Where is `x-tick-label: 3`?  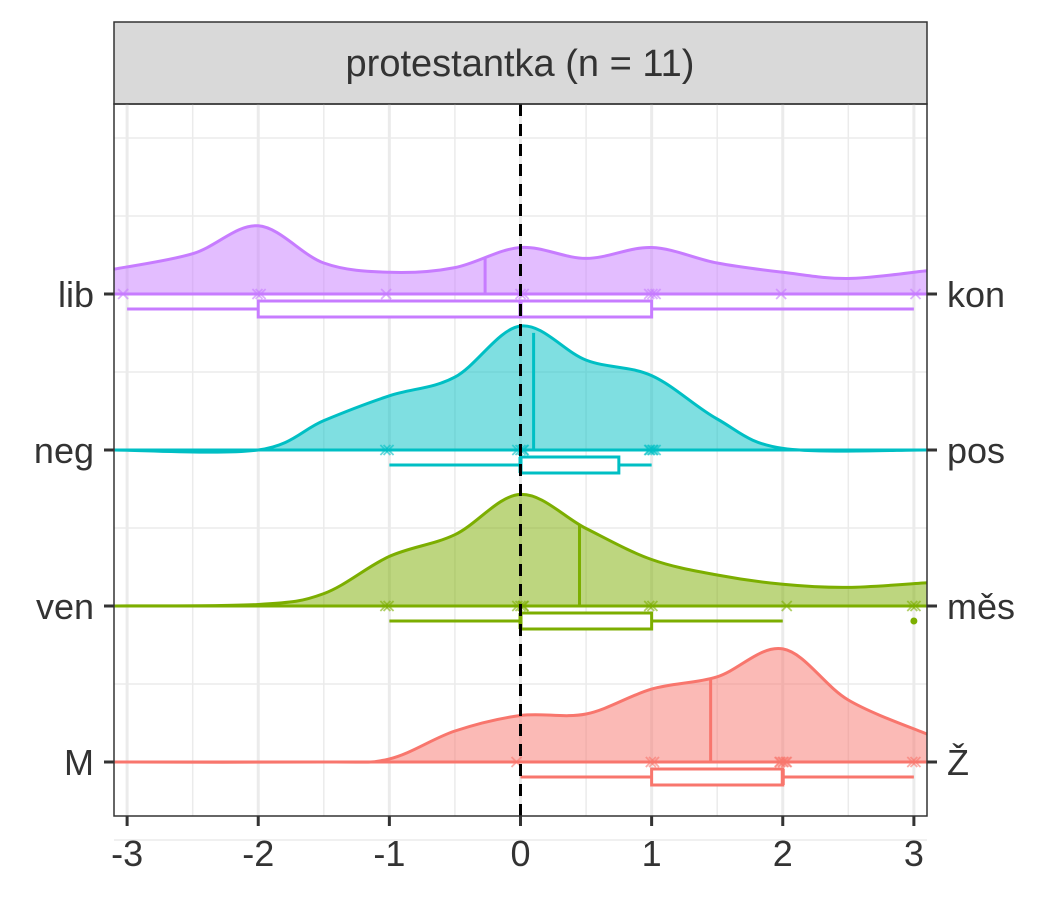 x-tick-label: 3 is located at coordinates (914, 853).